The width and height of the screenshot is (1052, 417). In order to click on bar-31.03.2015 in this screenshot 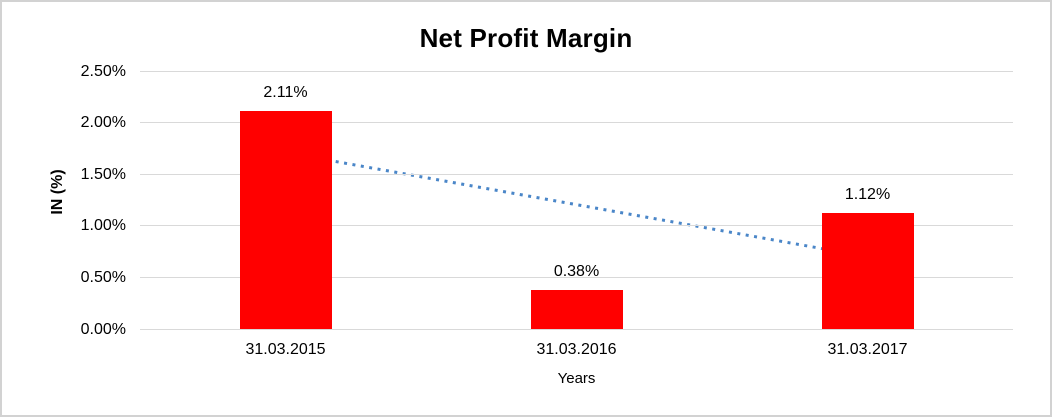, I will do `click(285, 220)`.